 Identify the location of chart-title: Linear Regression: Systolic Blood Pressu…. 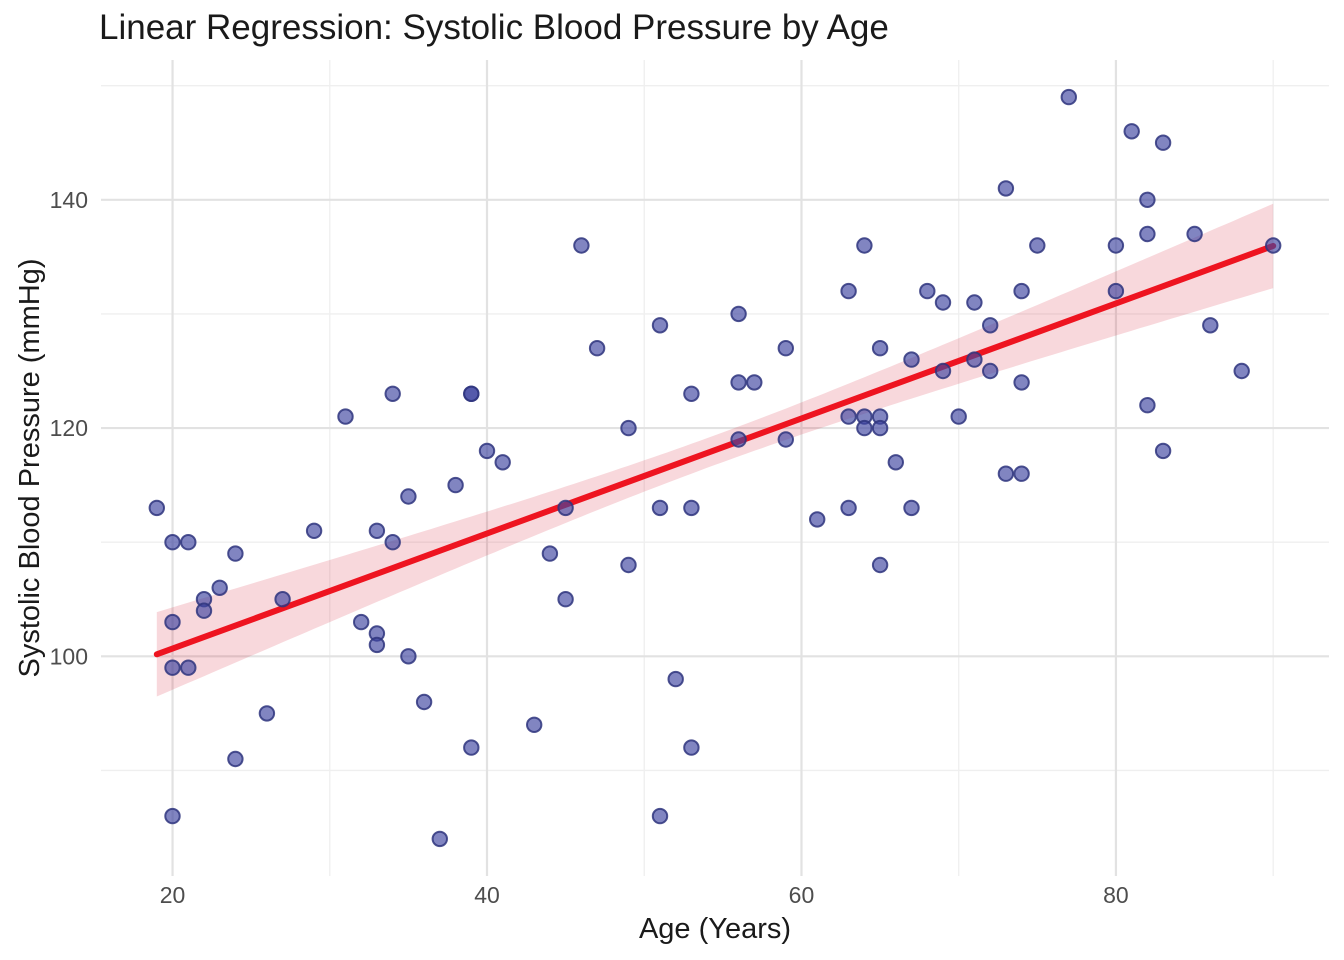
(494, 27).